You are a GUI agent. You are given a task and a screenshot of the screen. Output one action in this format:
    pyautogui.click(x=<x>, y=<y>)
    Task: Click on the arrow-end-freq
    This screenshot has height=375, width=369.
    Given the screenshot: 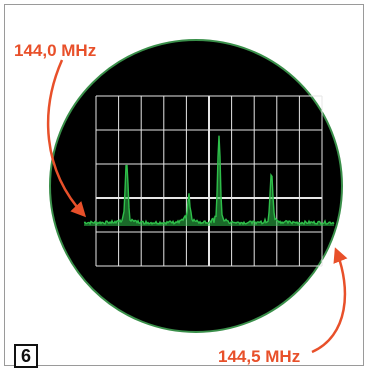 What is the action you would take?
    pyautogui.click(x=329, y=300)
    